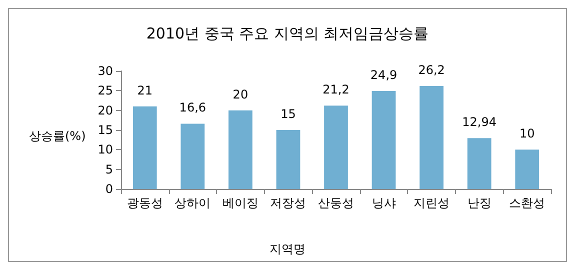  Describe the element at coordinates (105, 130) in the screenshot. I see `y-tick-label: 15` at that location.